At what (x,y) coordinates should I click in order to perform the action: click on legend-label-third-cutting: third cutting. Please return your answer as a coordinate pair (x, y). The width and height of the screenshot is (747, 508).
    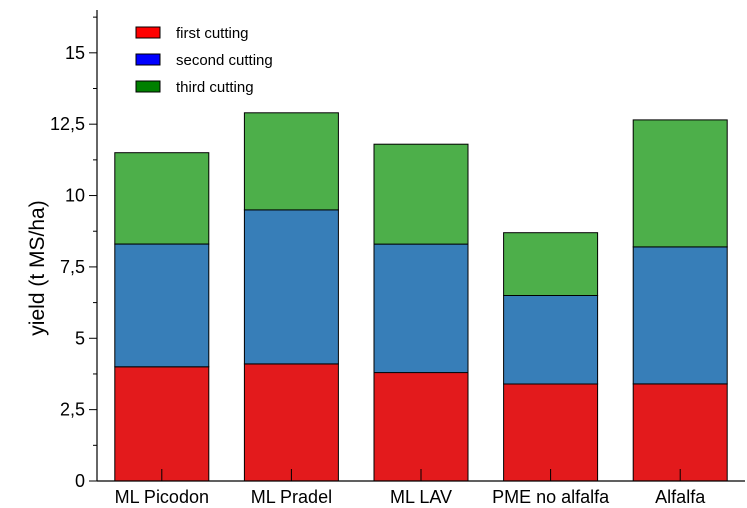
    Looking at the image, I should click on (215, 87).